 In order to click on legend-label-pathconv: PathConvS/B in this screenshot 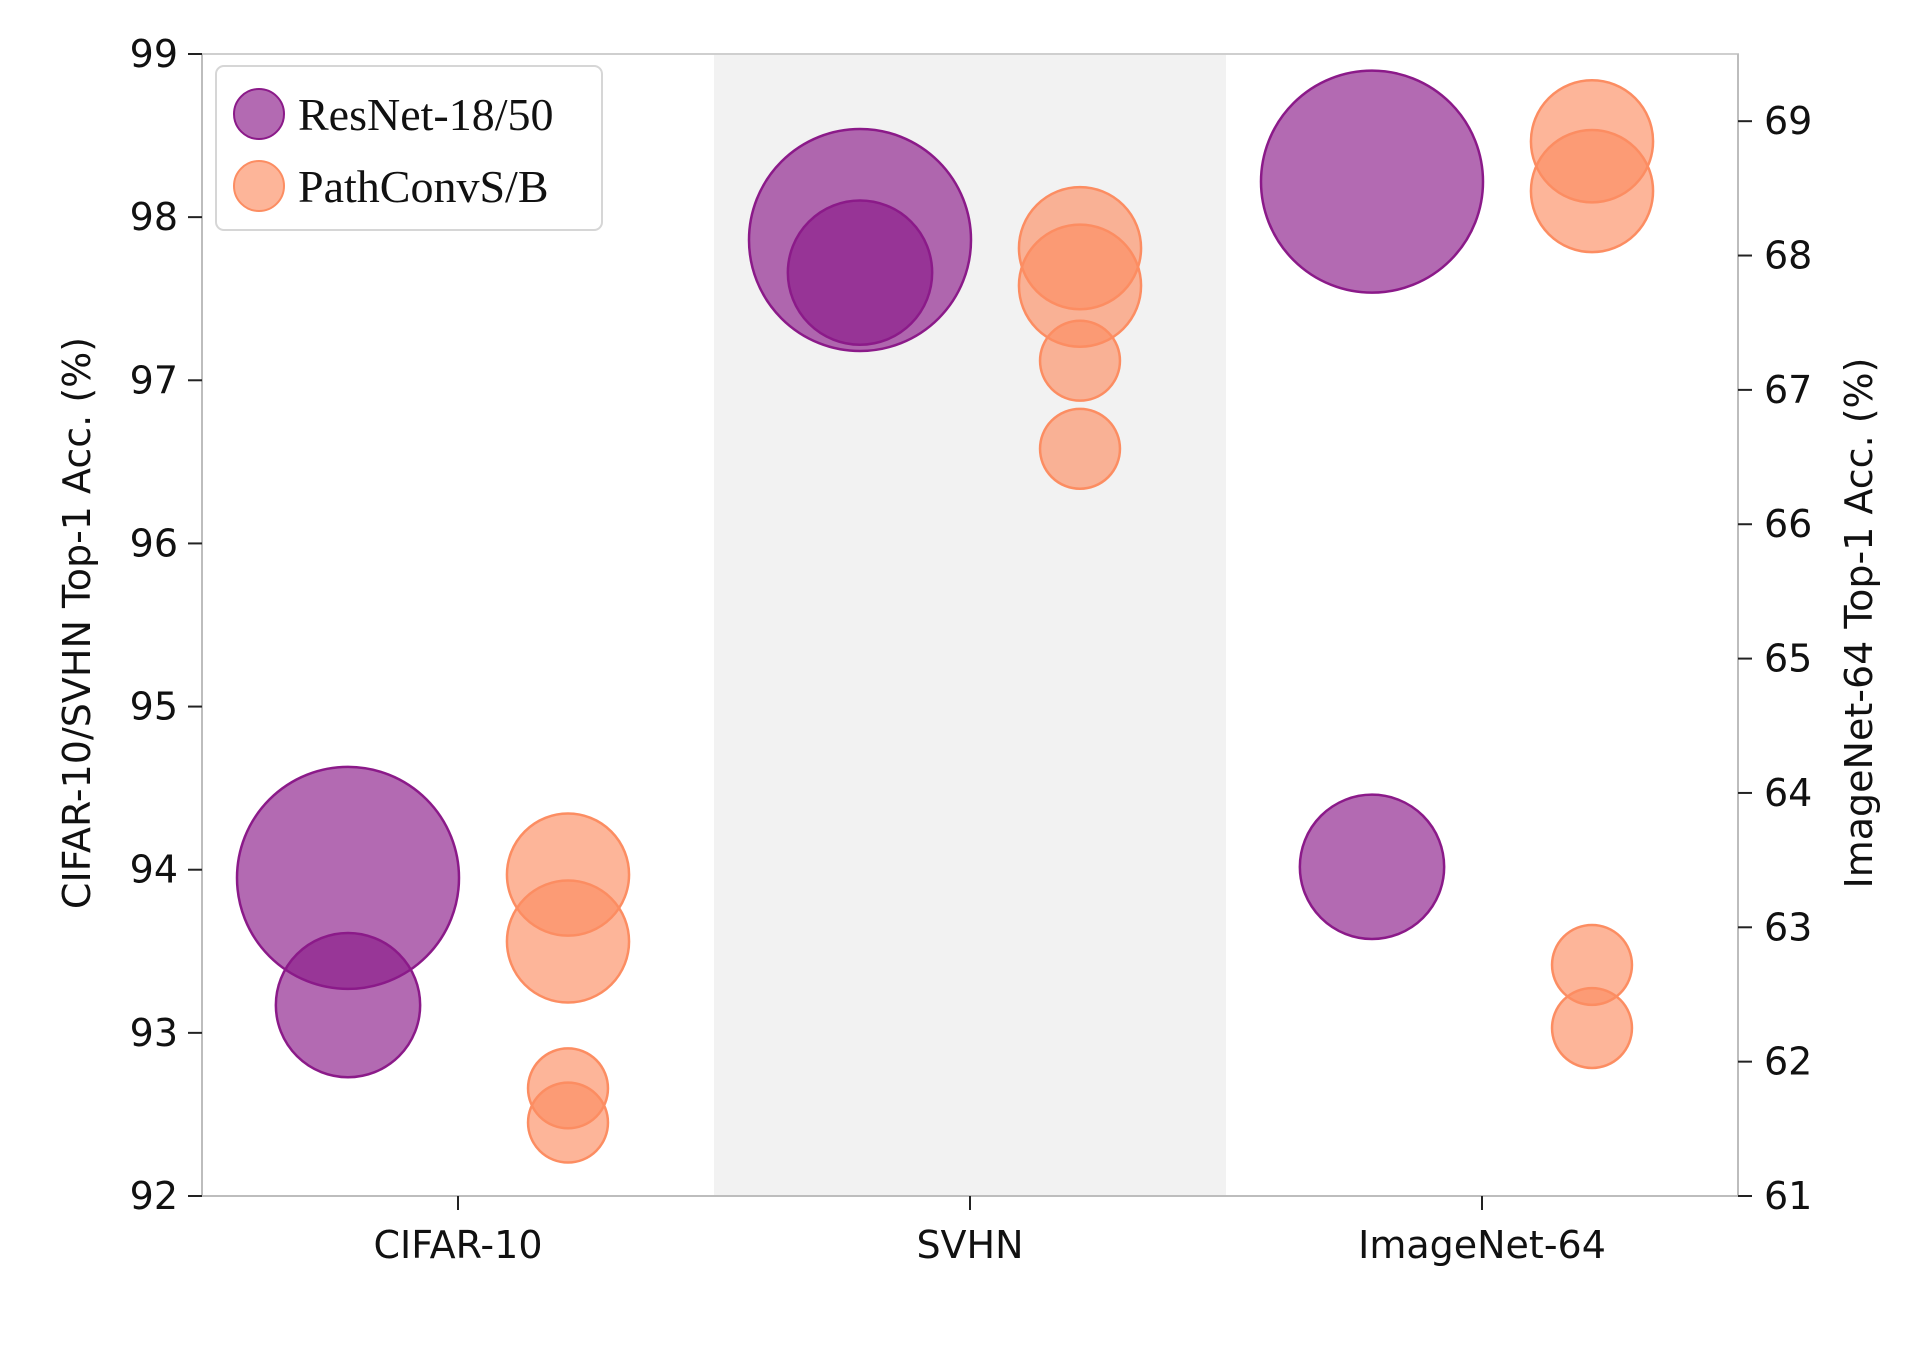, I will do `click(423, 186)`.